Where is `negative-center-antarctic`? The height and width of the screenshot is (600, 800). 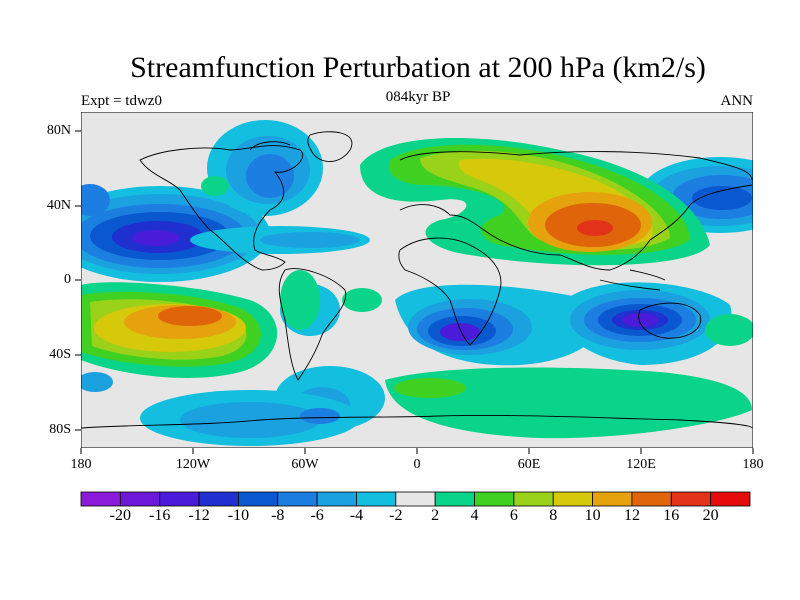 negative-center-antarctic is located at coordinates (250, 418).